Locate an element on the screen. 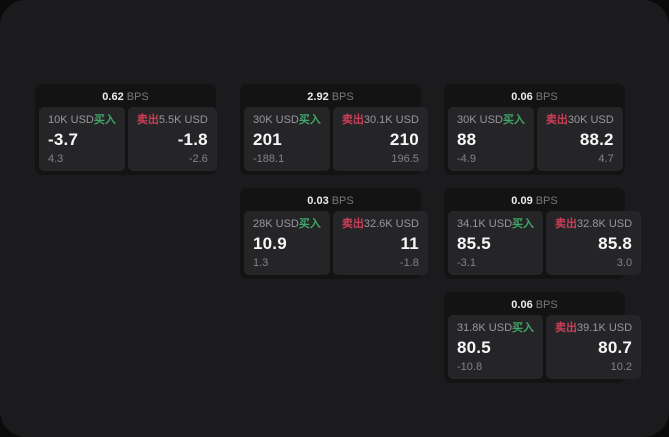 The width and height of the screenshot is (669, 437). sell-price: 210 is located at coordinates (404, 139).